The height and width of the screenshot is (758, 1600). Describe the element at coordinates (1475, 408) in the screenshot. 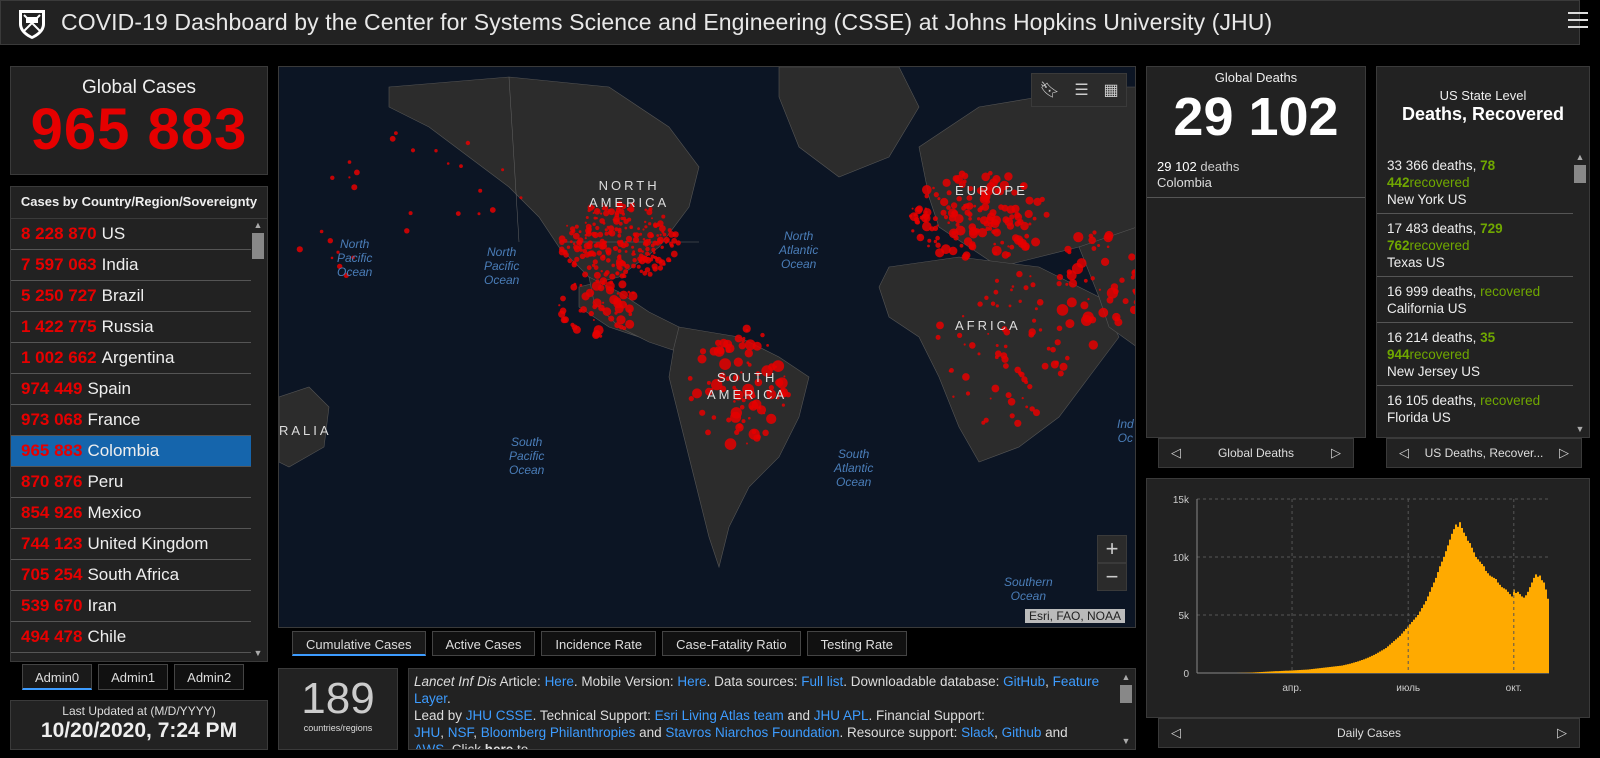

I see `us-state-row: 16 105 deaths, recovered Florida US` at that location.